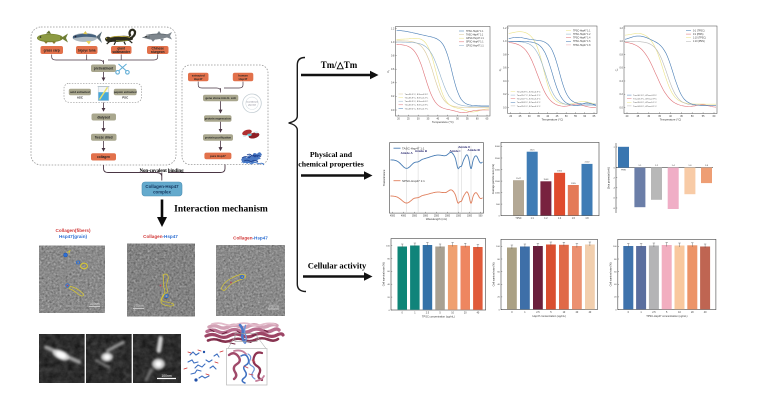 This screenshot has height=406, width=778. What do you see at coordinates (415, 216) in the screenshot?
I see `svg-text: 3500` at bounding box center [415, 216].